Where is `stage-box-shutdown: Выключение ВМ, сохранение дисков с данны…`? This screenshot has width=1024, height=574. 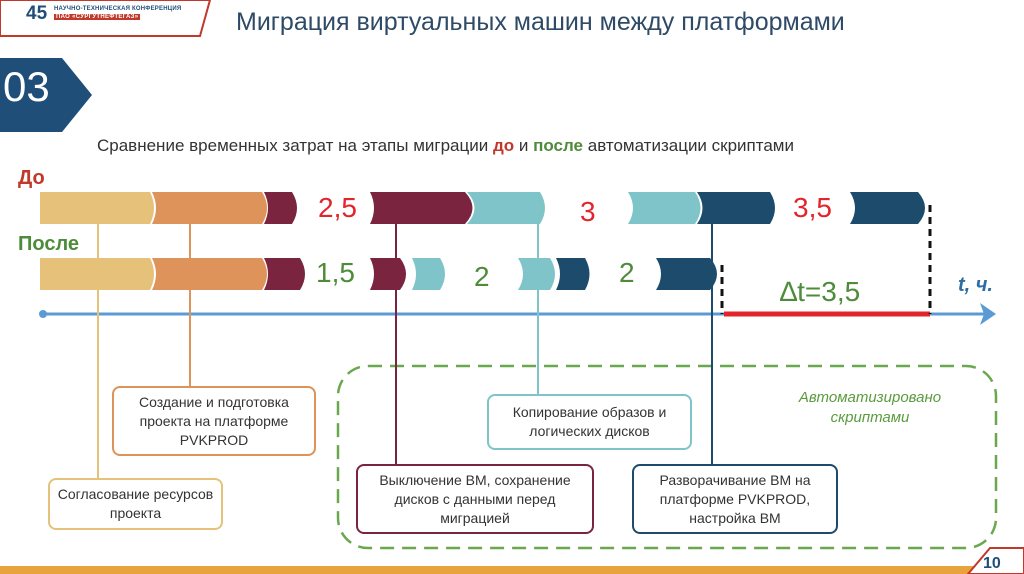 stage-box-shutdown: Выключение ВМ, сохранение дисков с данны… is located at coordinates (475, 499).